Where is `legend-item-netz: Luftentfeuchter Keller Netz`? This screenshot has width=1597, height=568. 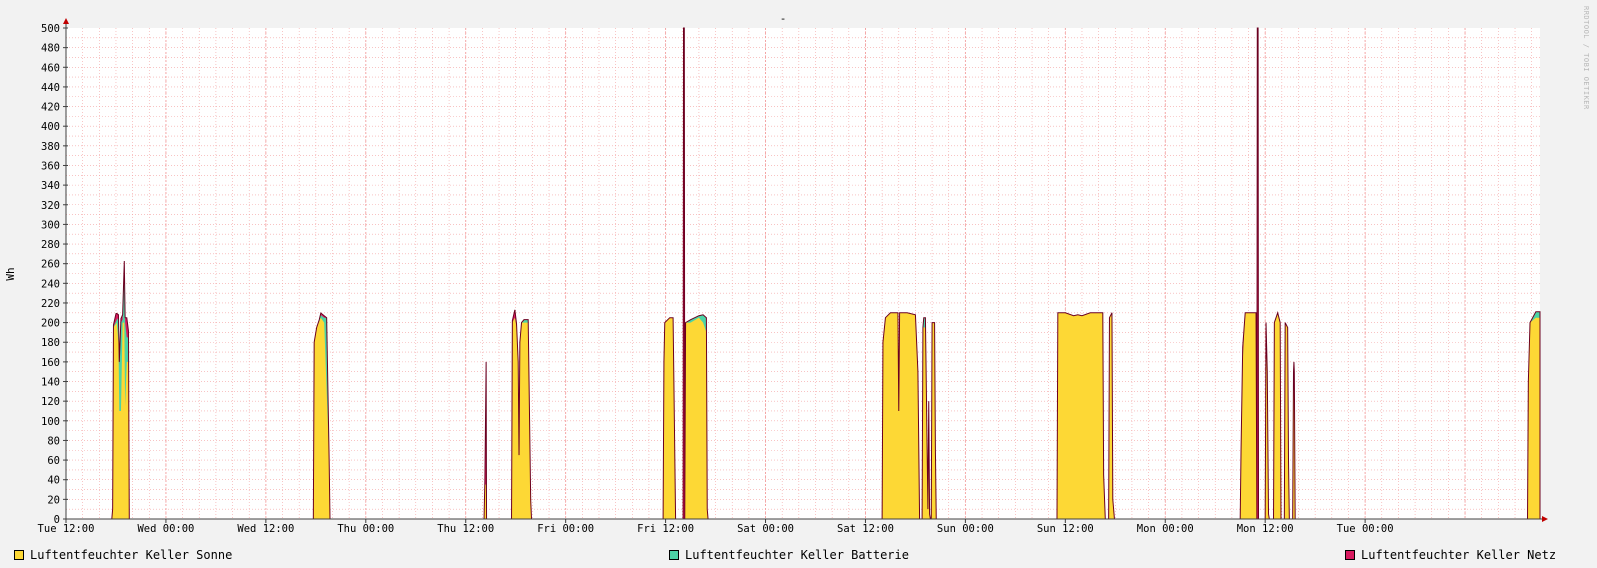
legend-item-netz: Luftentfeuchter Keller Netz is located at coordinates (1450, 555).